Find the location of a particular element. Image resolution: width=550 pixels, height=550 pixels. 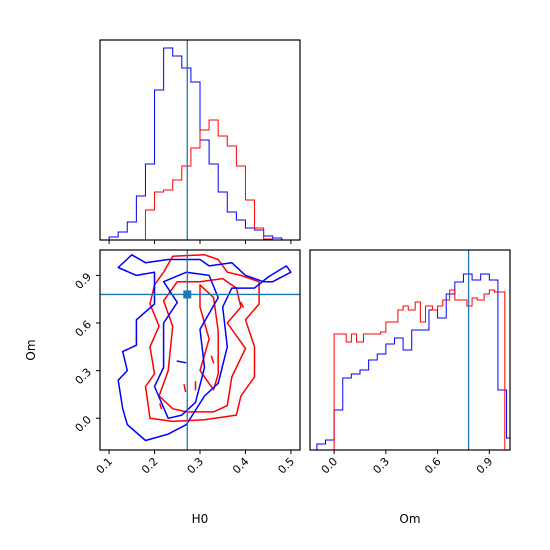

joint-truth-marker is located at coordinates (187, 294).